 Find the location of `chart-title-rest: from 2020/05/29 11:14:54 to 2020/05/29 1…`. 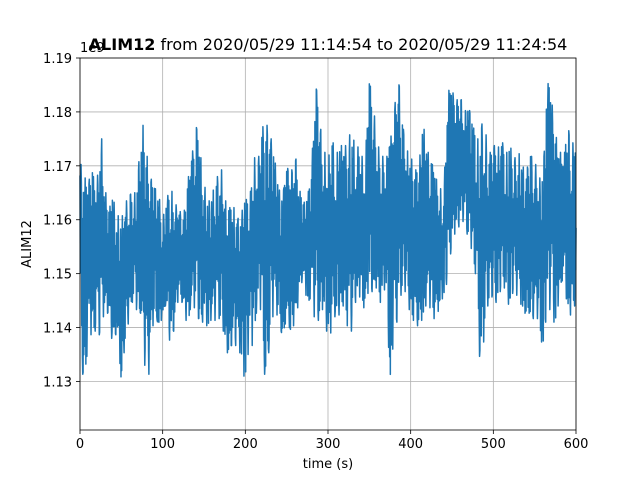

chart-title-rest: from 2020/05/29 11:14:54 to 2020/05/29 1… is located at coordinates (361, 44).